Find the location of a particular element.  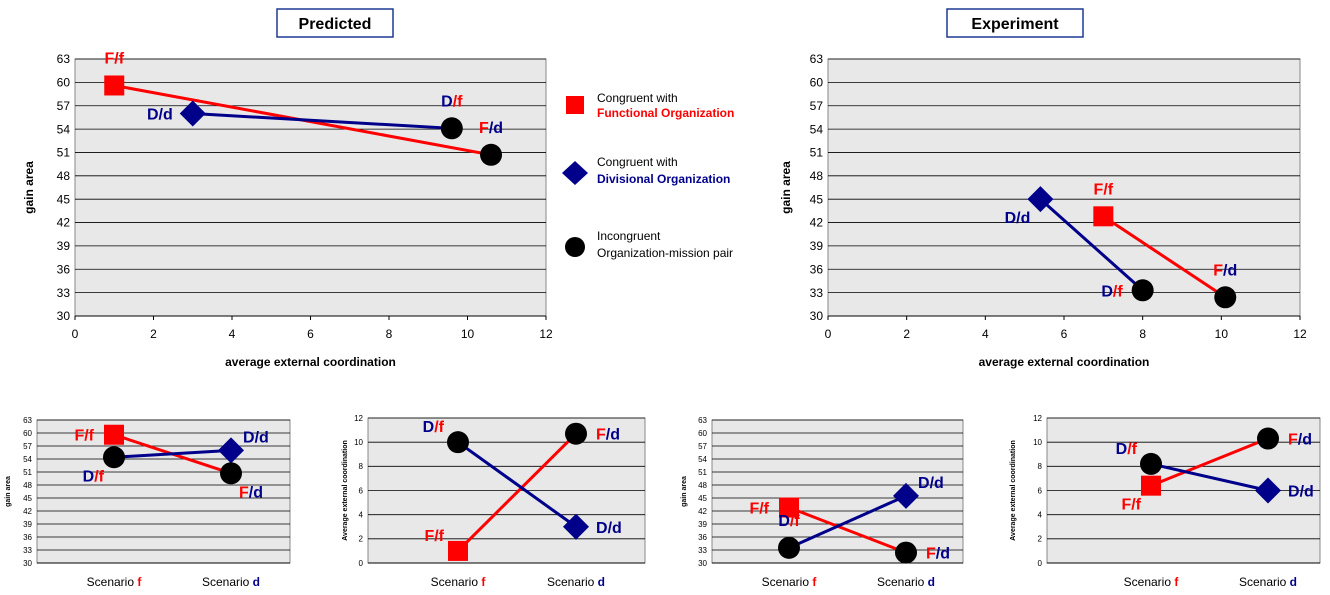

x-tick-label: 8 is located at coordinates (389, 334).